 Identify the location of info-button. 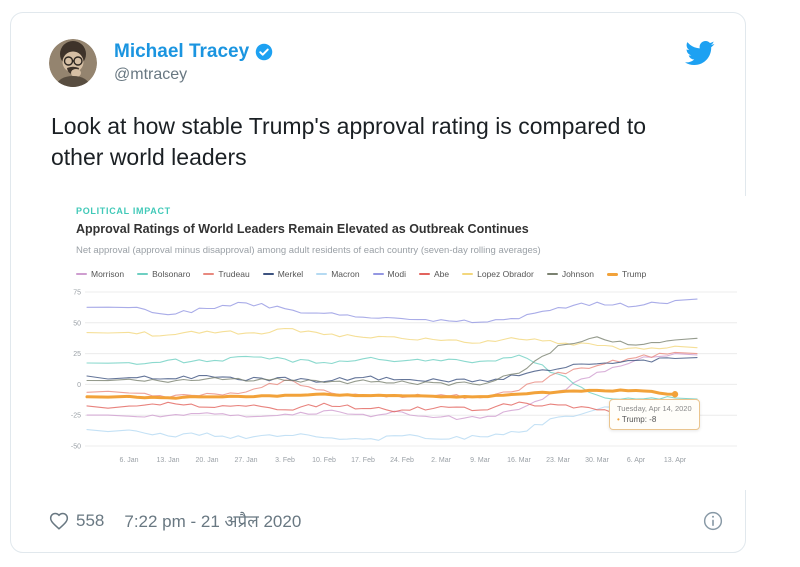
(713, 521).